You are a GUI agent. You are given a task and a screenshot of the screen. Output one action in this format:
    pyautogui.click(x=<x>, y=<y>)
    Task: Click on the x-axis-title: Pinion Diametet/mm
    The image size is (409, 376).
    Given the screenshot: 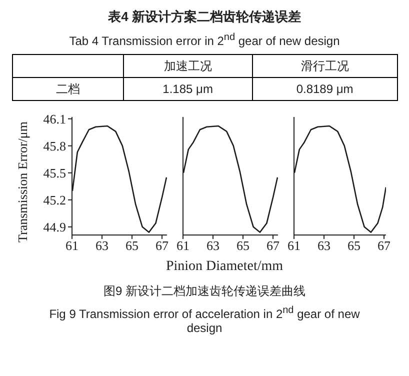 What is the action you would take?
    pyautogui.click(x=224, y=267)
    